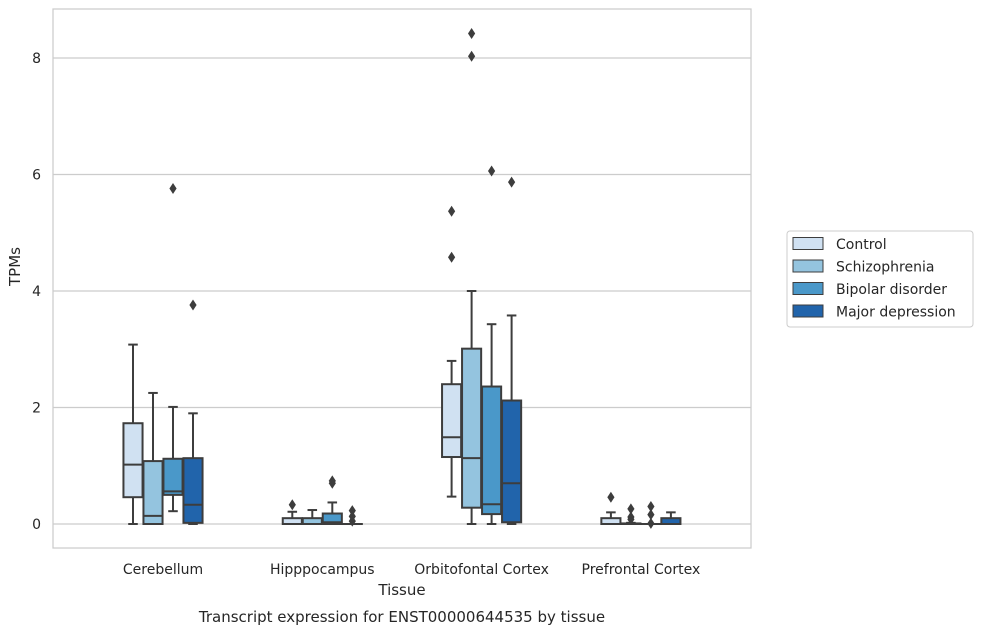  Describe the element at coordinates (36, 409) in the screenshot. I see `y-tick-label: 2` at that location.